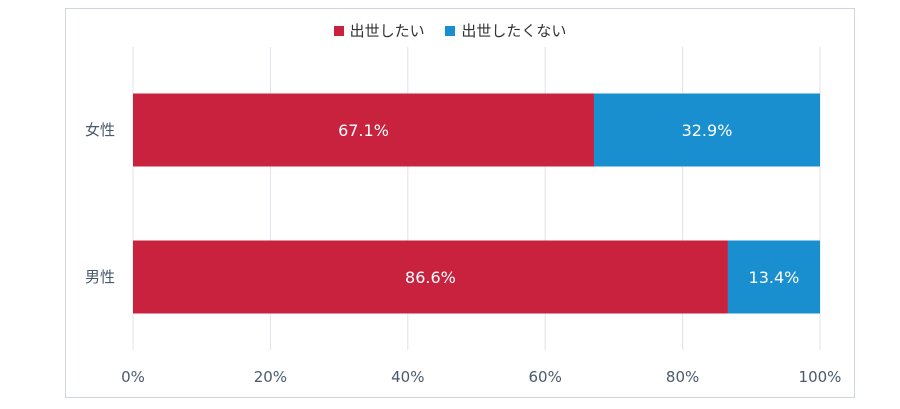  I want to click on legend-label-want: 出世したい, so click(387, 31).